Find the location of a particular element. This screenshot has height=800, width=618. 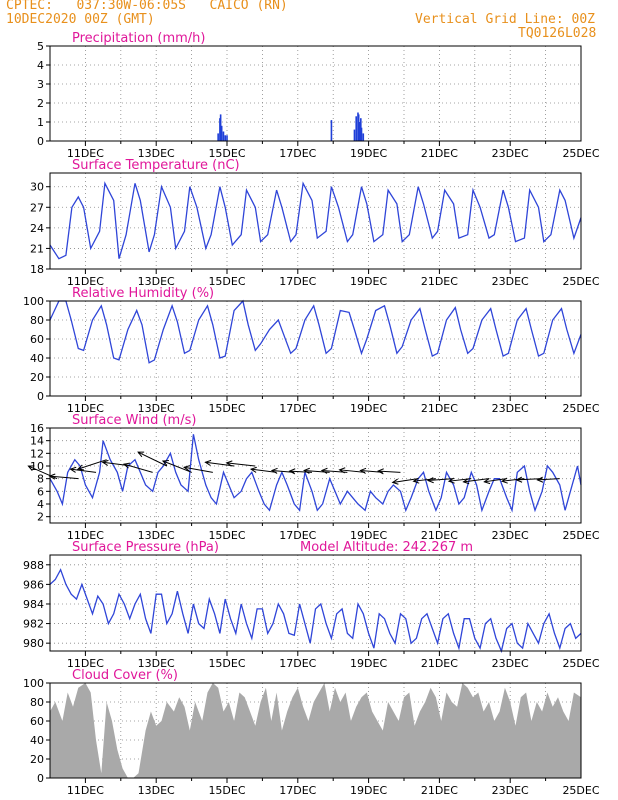

y-tick-label: 21 is located at coordinates (37, 248).